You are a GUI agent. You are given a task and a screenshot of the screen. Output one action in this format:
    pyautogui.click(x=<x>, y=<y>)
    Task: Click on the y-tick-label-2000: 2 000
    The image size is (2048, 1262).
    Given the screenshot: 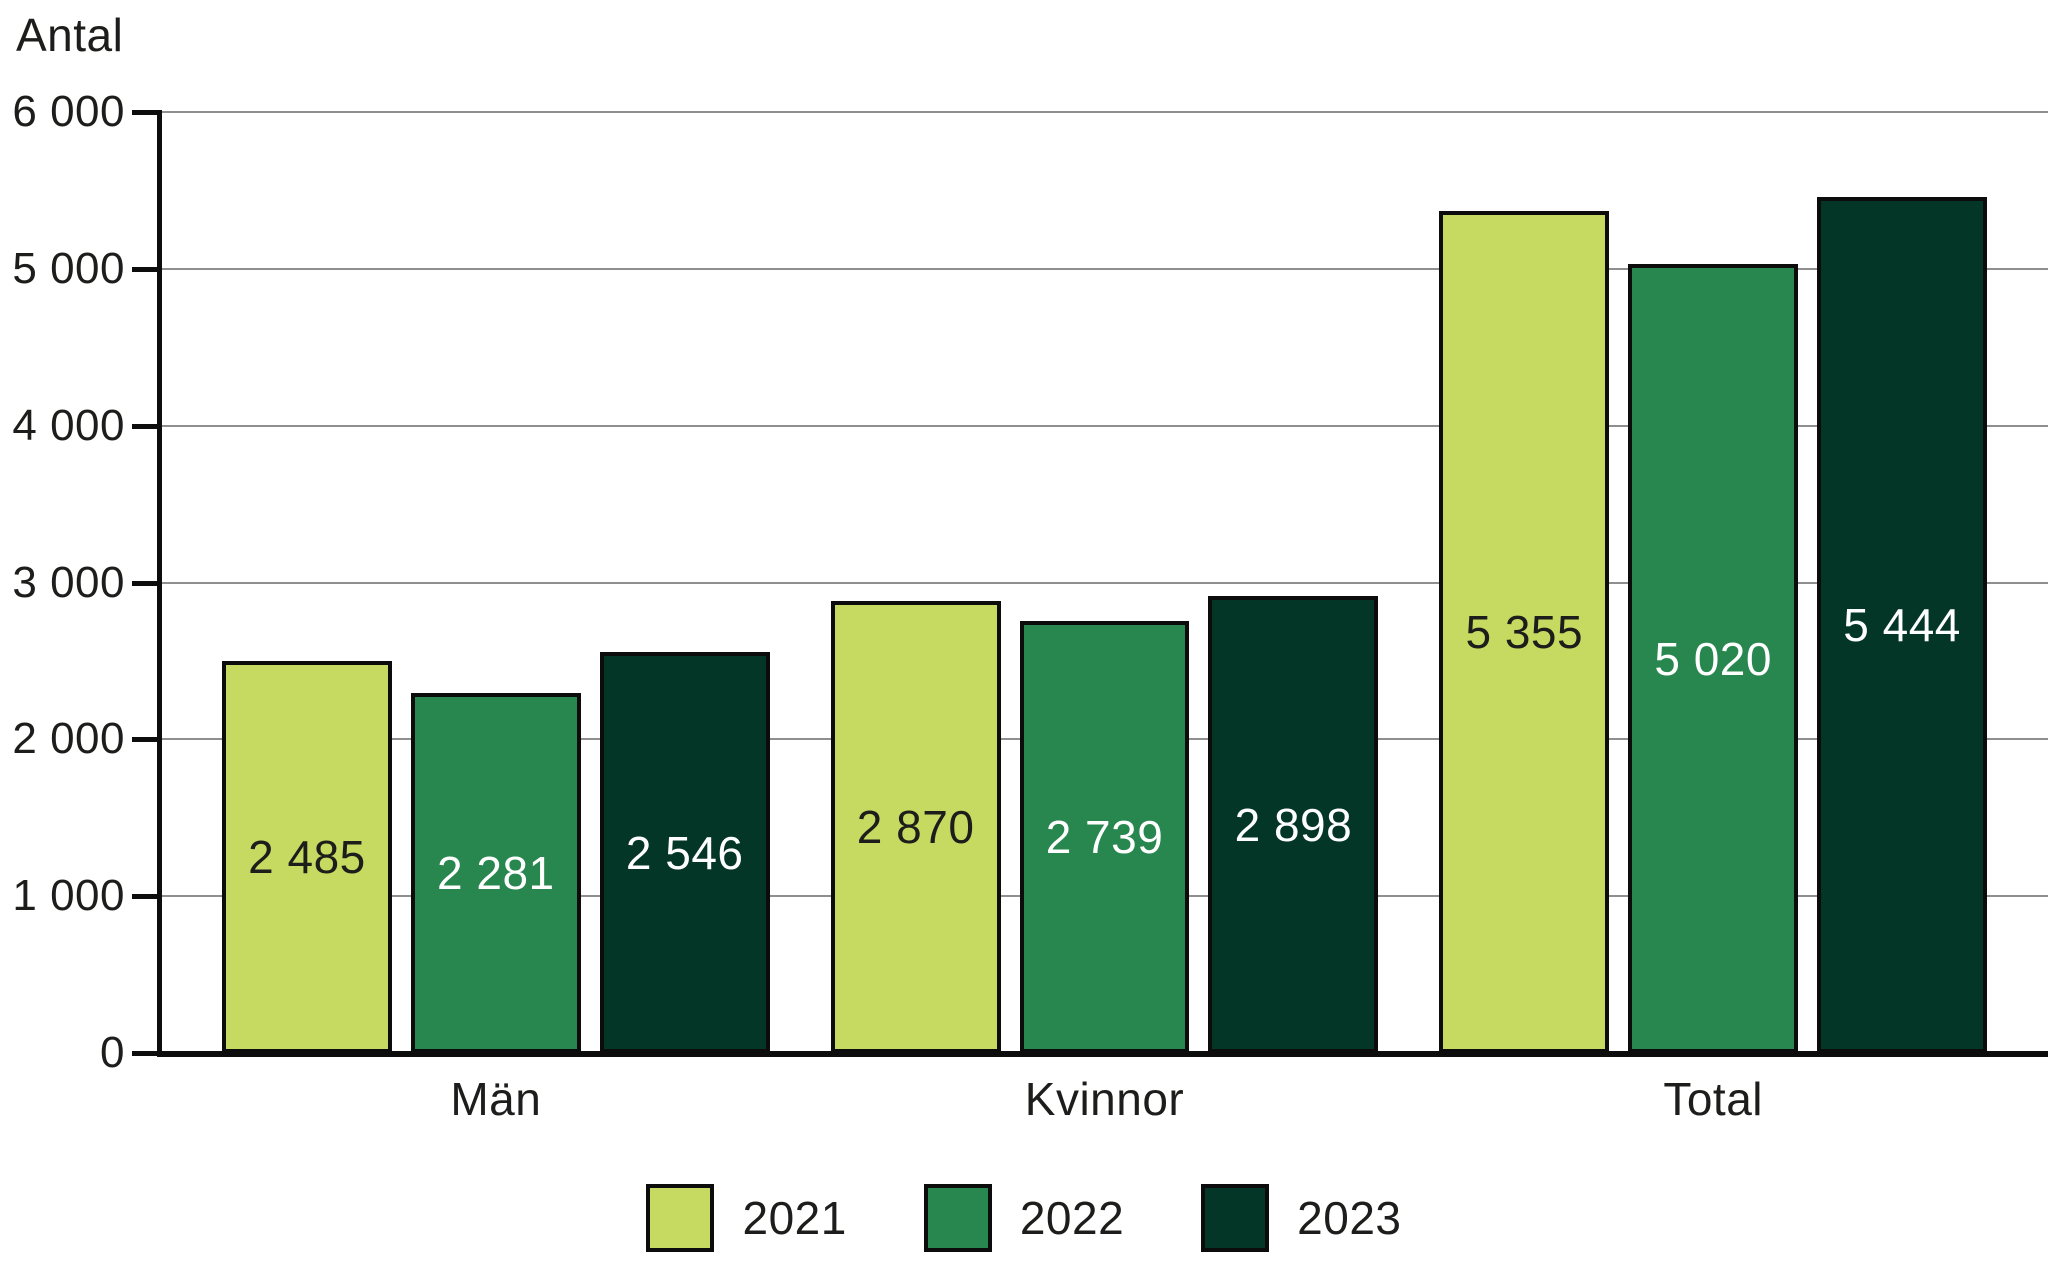 What is the action you would take?
    pyautogui.click(x=68, y=739)
    